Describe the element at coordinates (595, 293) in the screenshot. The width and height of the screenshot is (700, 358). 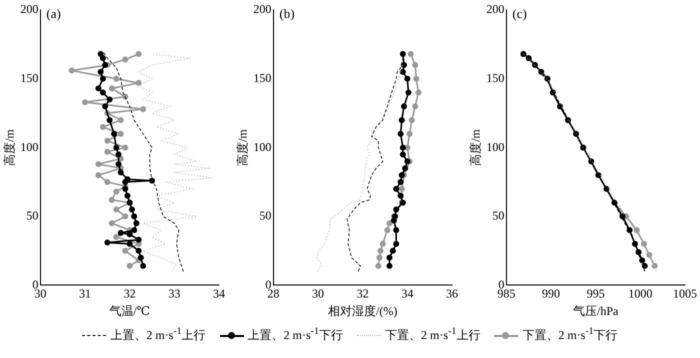
I see `x-tick-label: 995` at that location.